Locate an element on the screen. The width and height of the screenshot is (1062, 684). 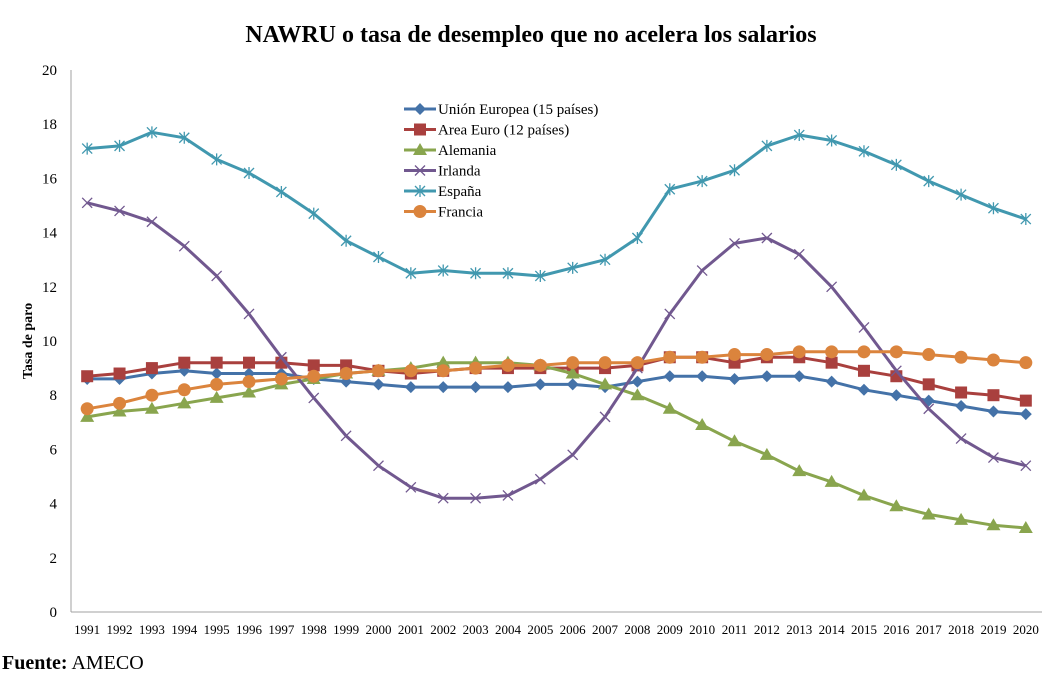
legend-item: Francia is located at coordinates (443, 213).